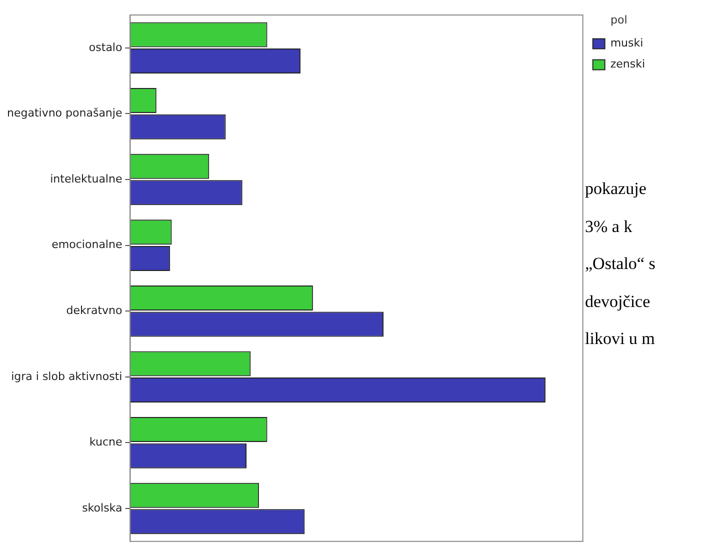  I want to click on text: „Ostalo“ s, so click(620, 264).